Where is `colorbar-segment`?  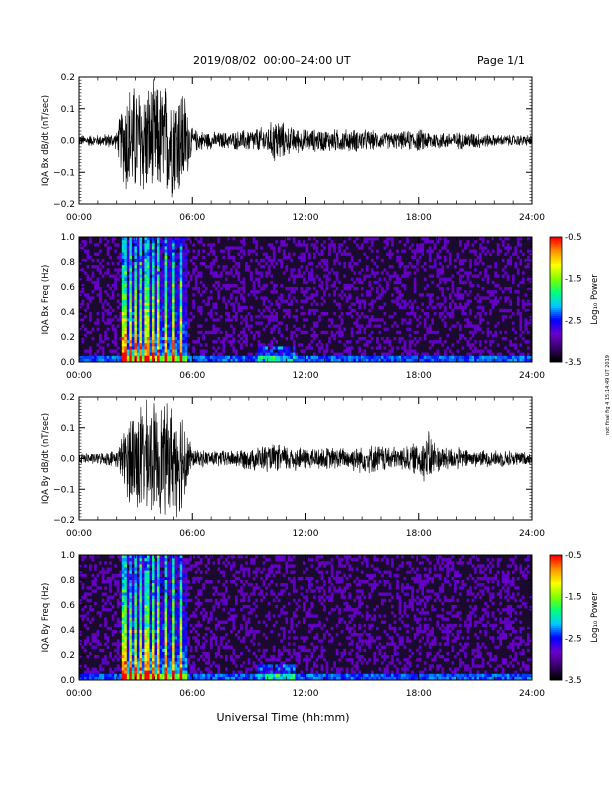 colorbar-segment is located at coordinates (556, 259).